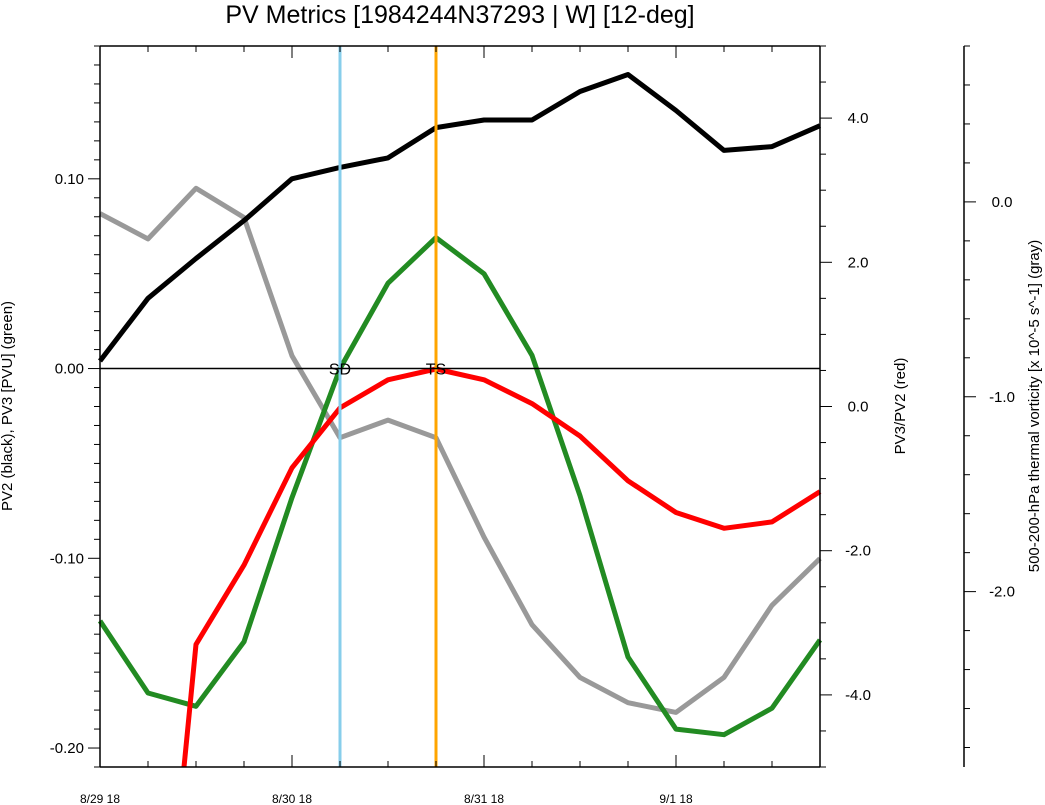  I want to click on x-tick-label: 8/31 18, so click(484, 798).